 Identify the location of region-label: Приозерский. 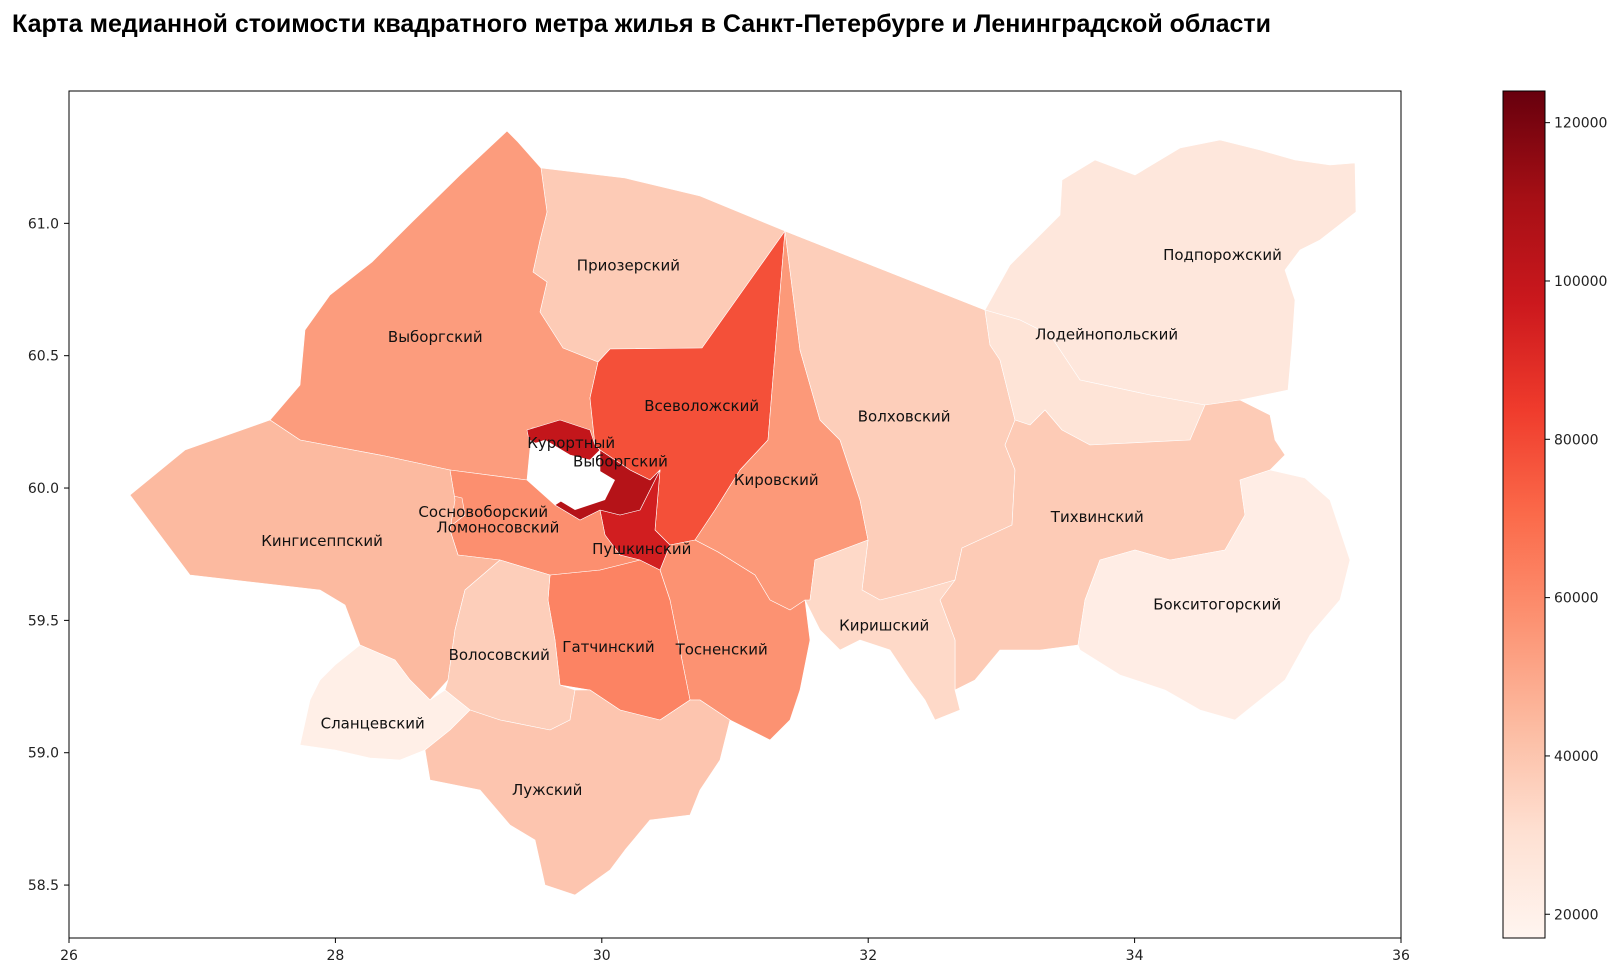
(628, 266).